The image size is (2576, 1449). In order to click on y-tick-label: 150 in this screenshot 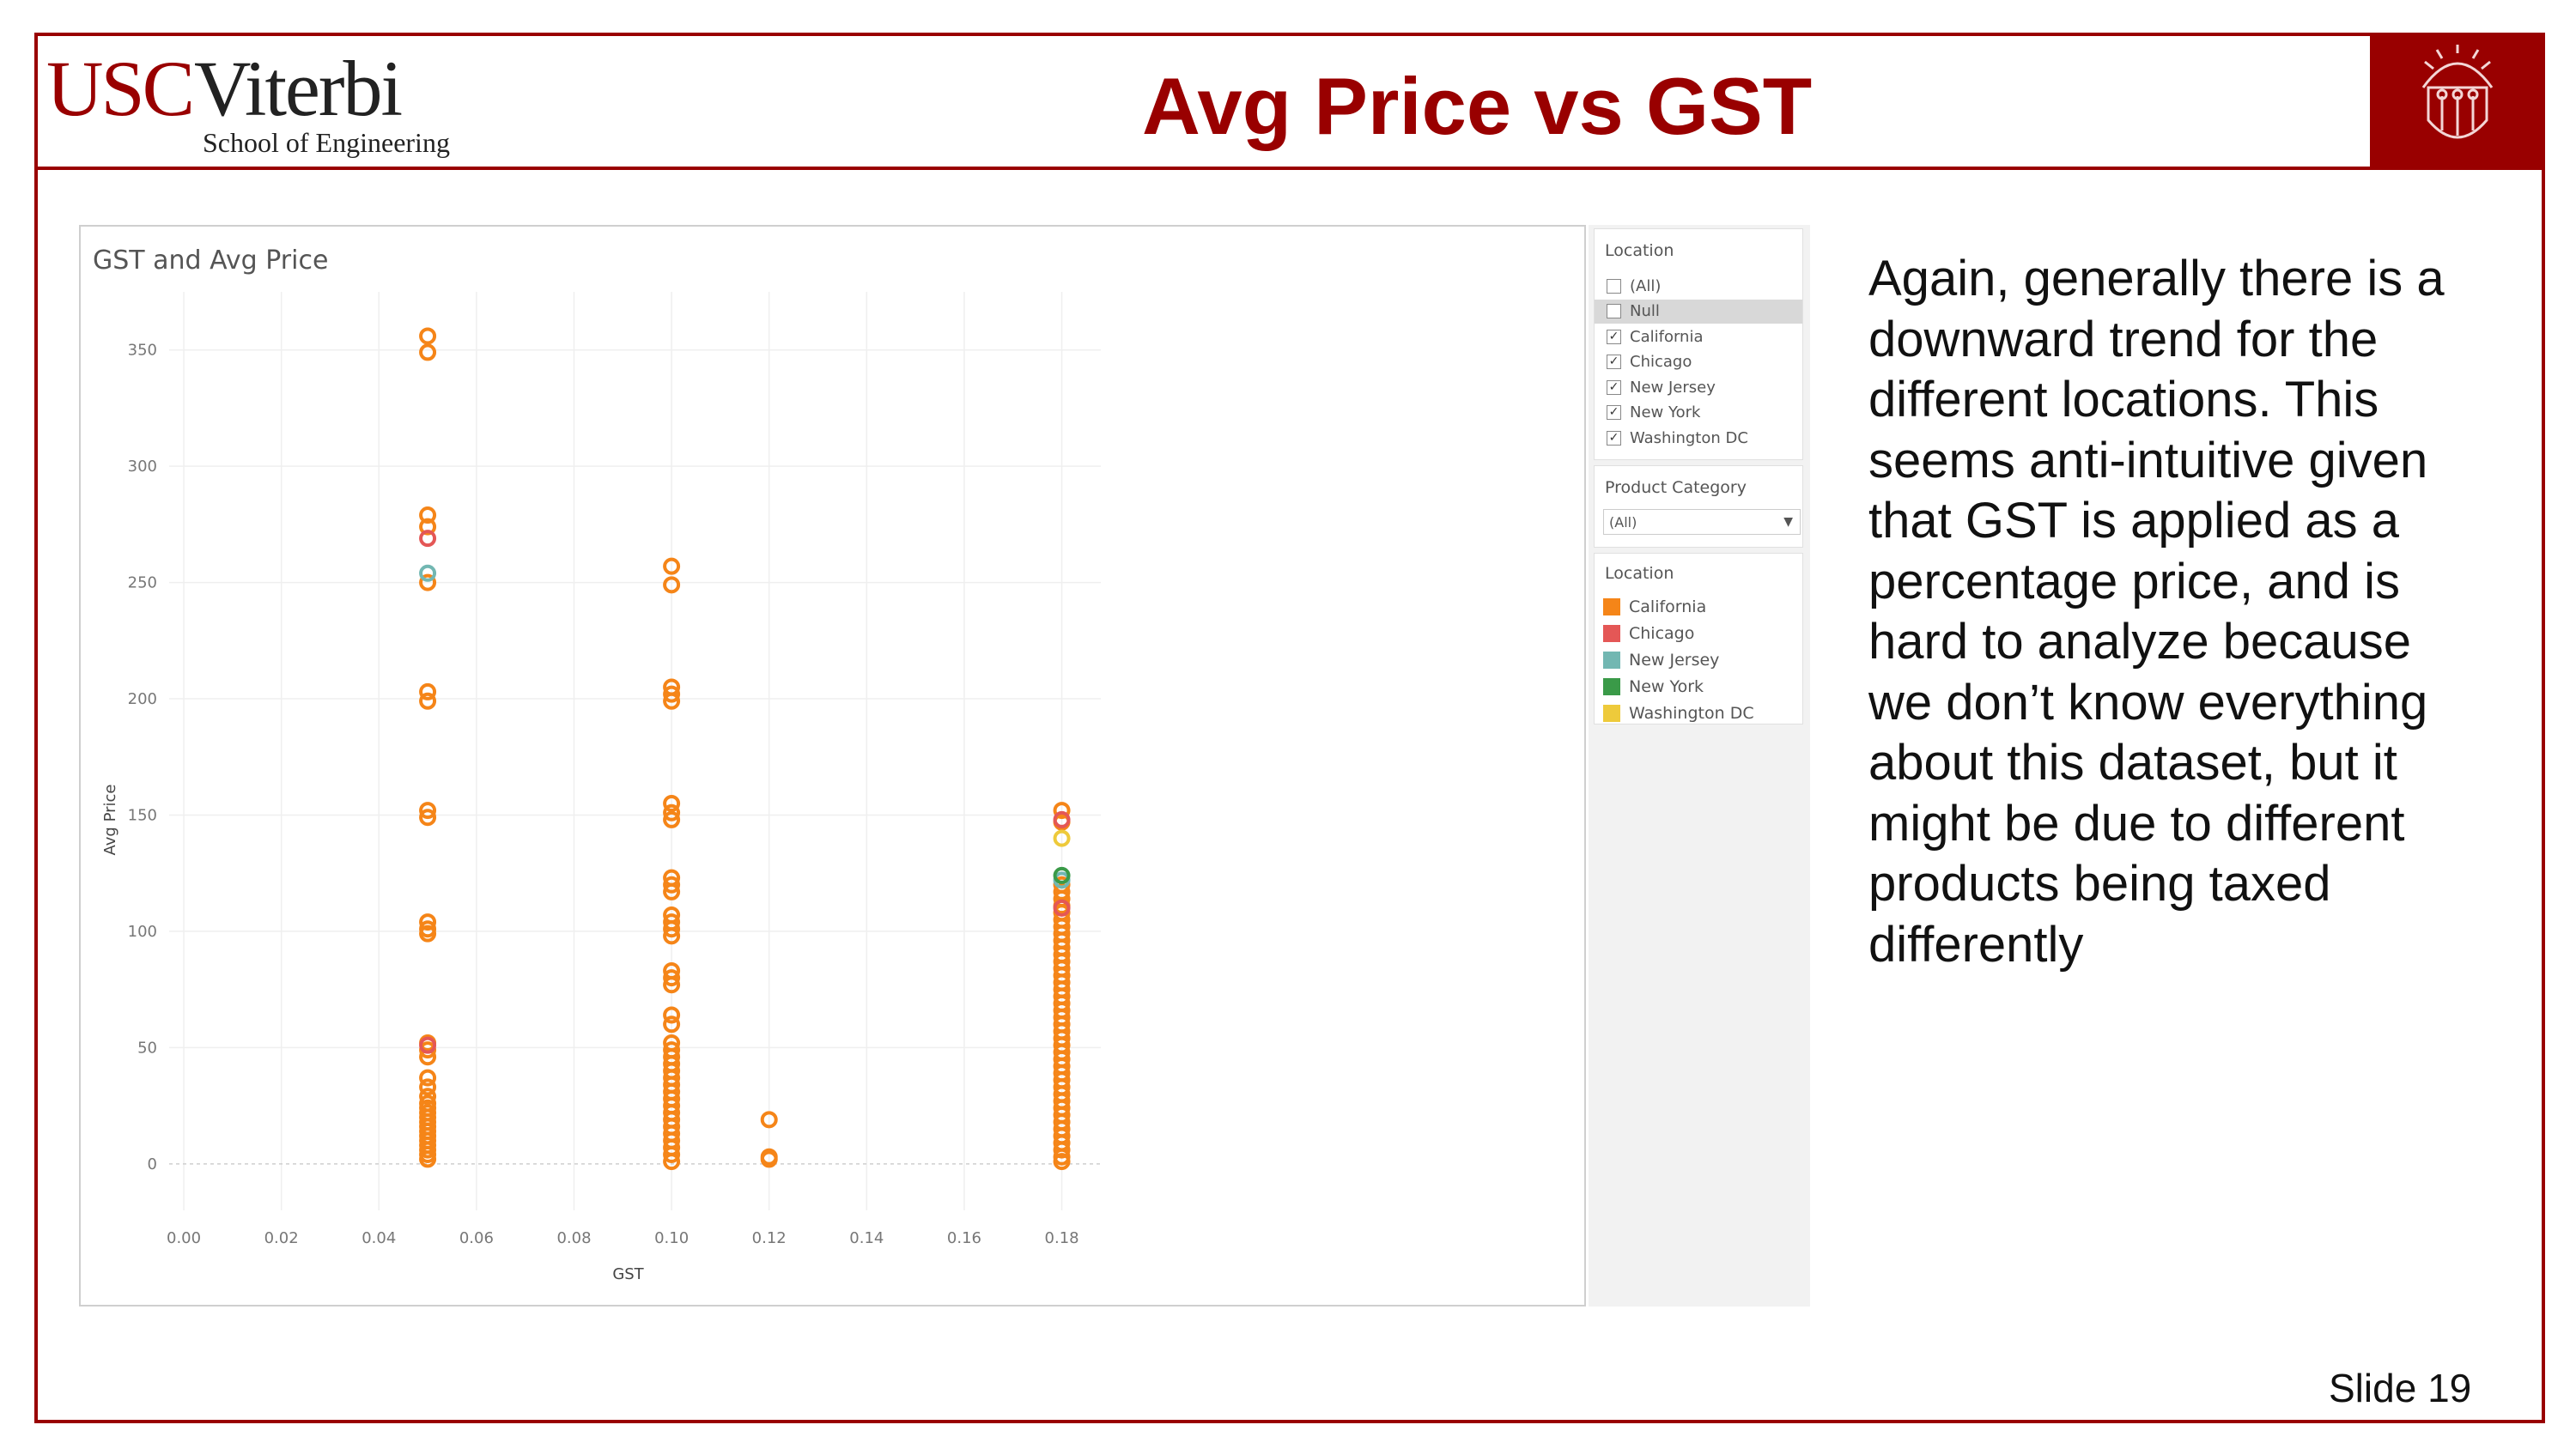, I will do `click(143, 815)`.